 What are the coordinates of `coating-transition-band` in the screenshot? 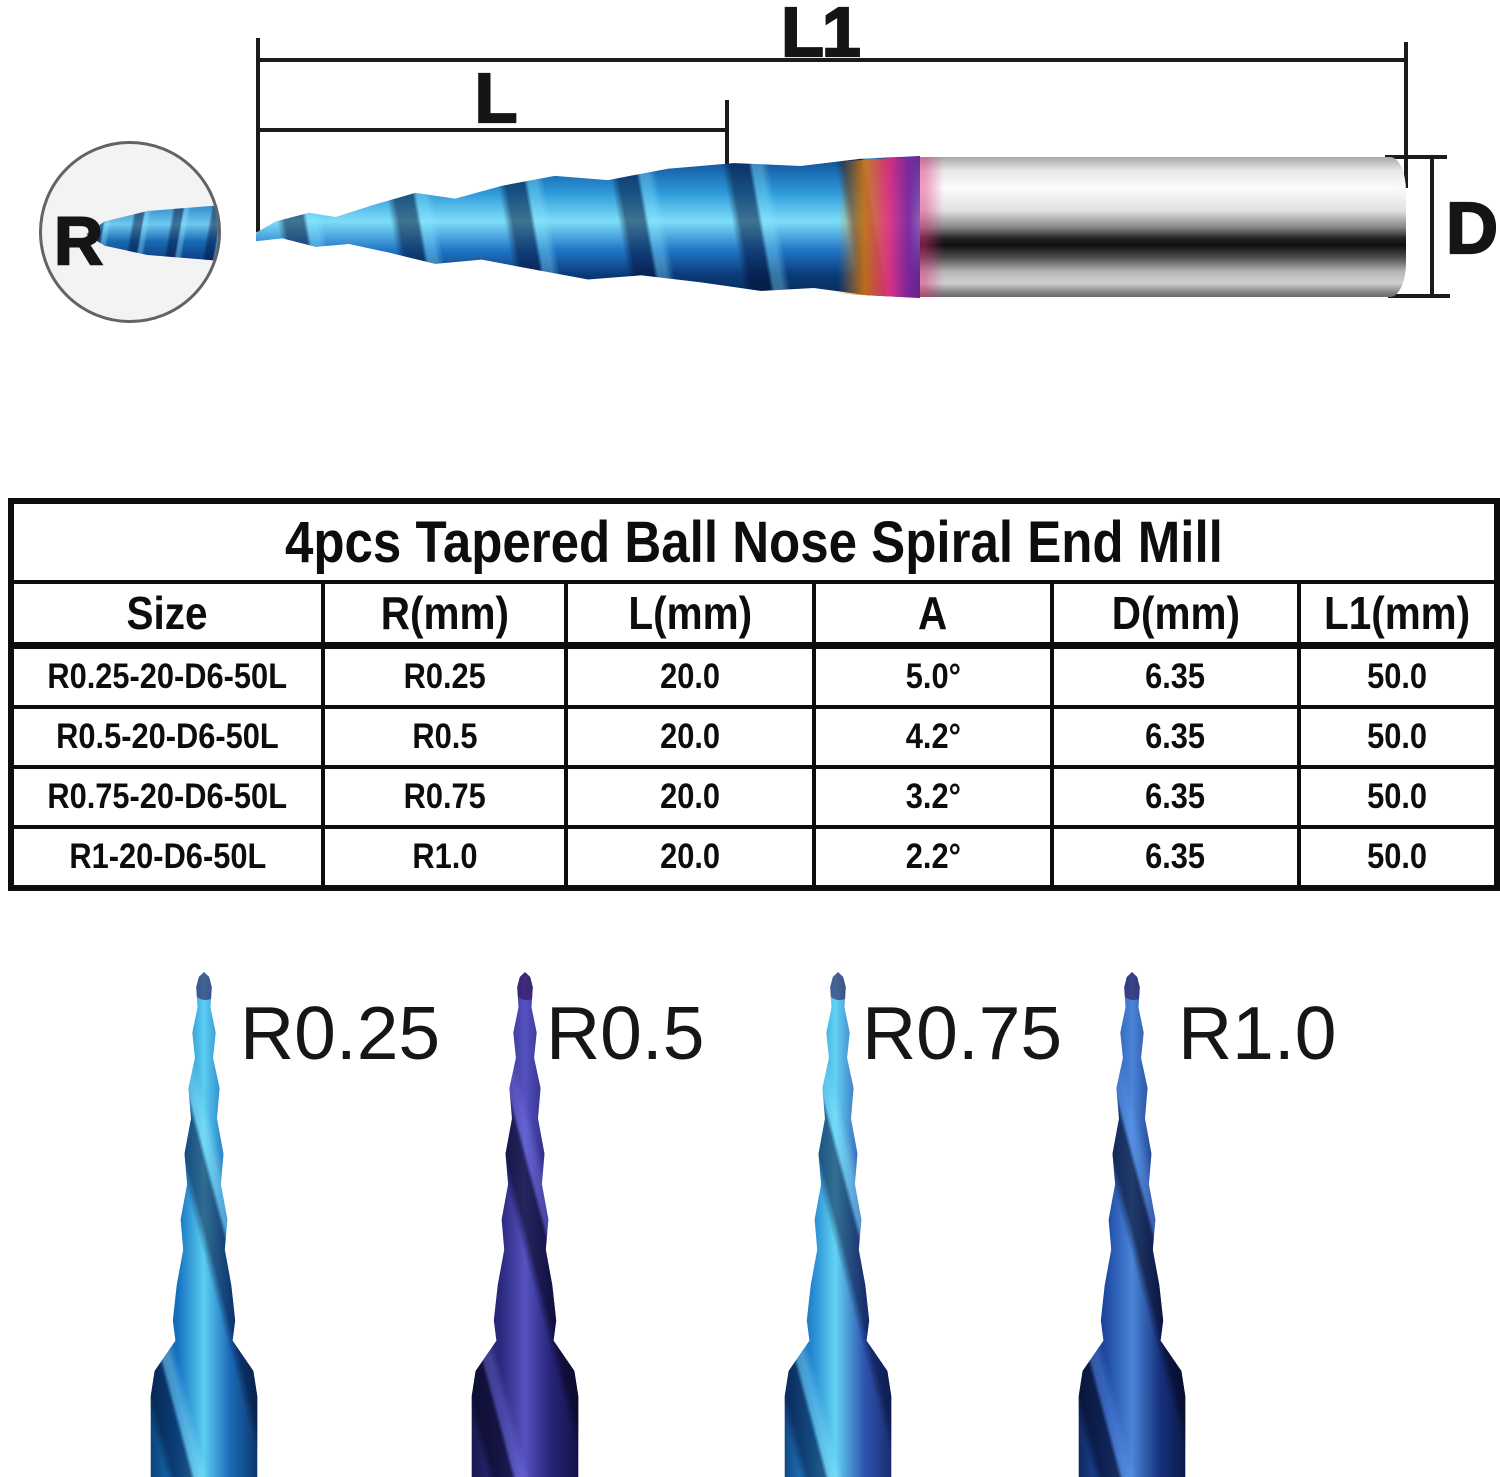 It's located at (879, 227).